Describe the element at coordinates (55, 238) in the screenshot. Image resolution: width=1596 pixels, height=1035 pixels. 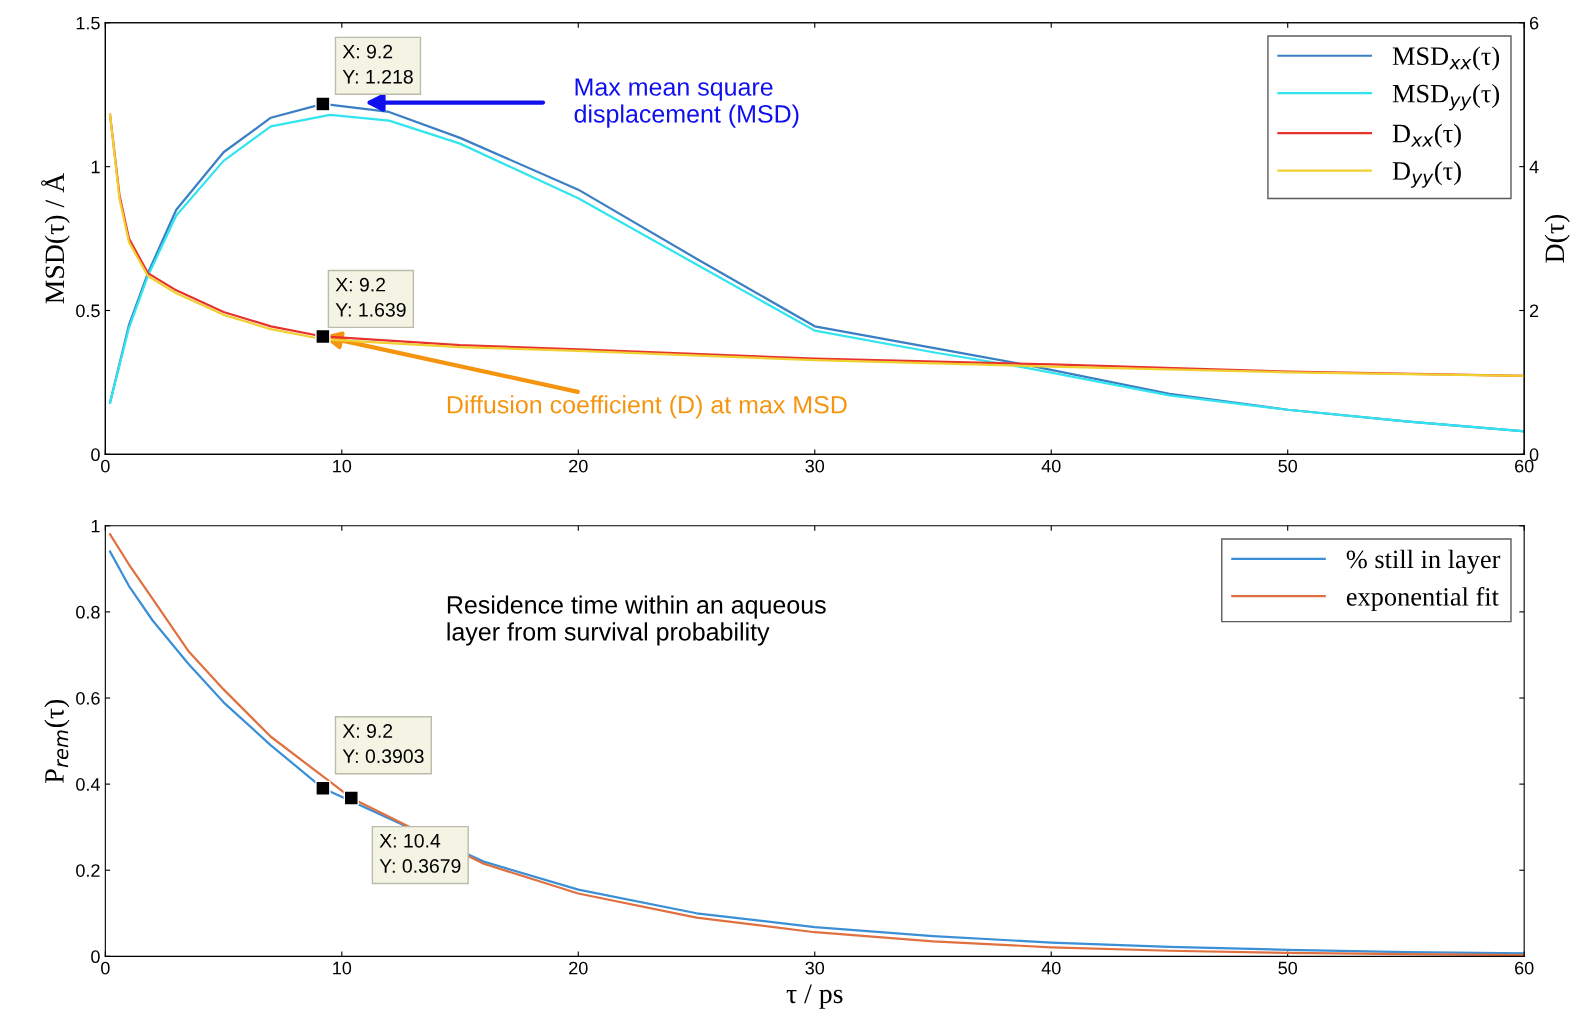
I see `y-axis-title: MSD(τ) / Å` at that location.